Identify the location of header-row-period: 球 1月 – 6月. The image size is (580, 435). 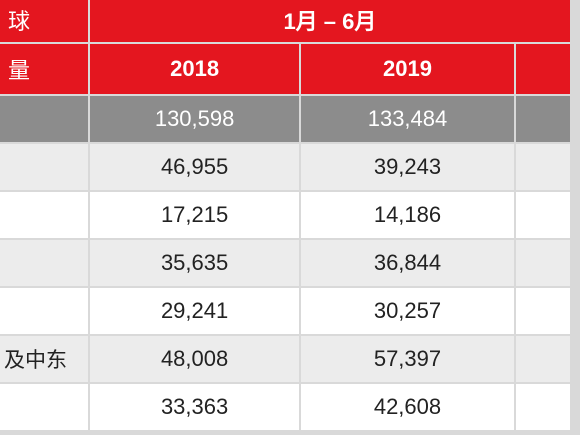
(285, 21).